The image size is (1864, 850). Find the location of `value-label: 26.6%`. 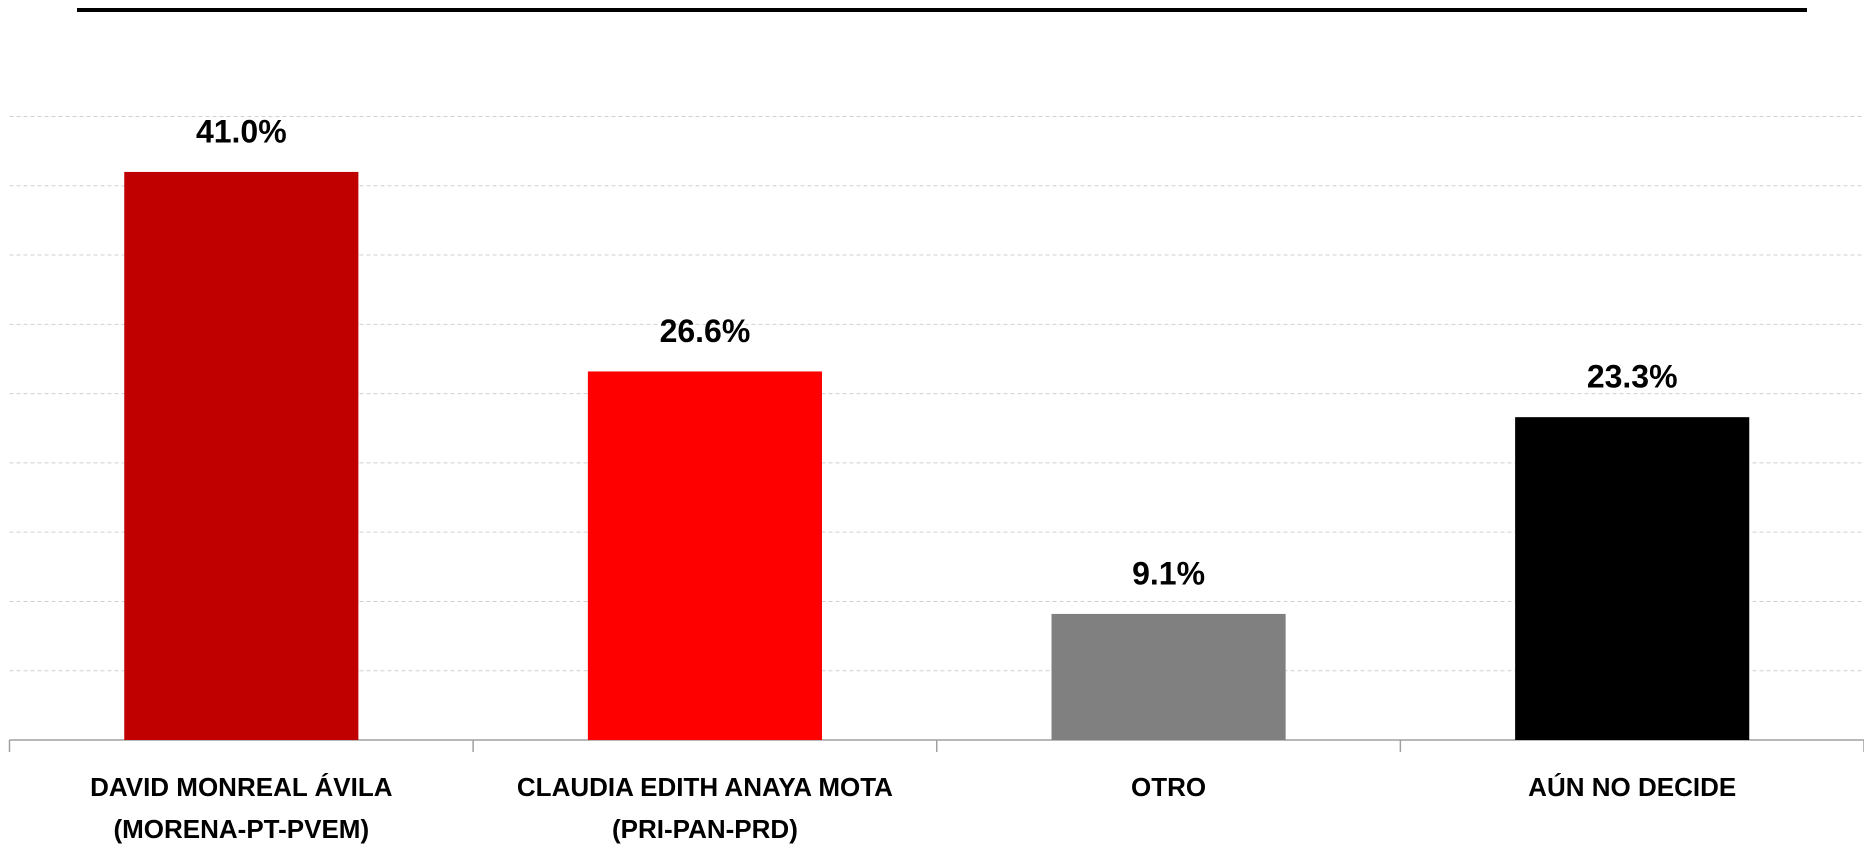

value-label: 26.6% is located at coordinates (705, 331).